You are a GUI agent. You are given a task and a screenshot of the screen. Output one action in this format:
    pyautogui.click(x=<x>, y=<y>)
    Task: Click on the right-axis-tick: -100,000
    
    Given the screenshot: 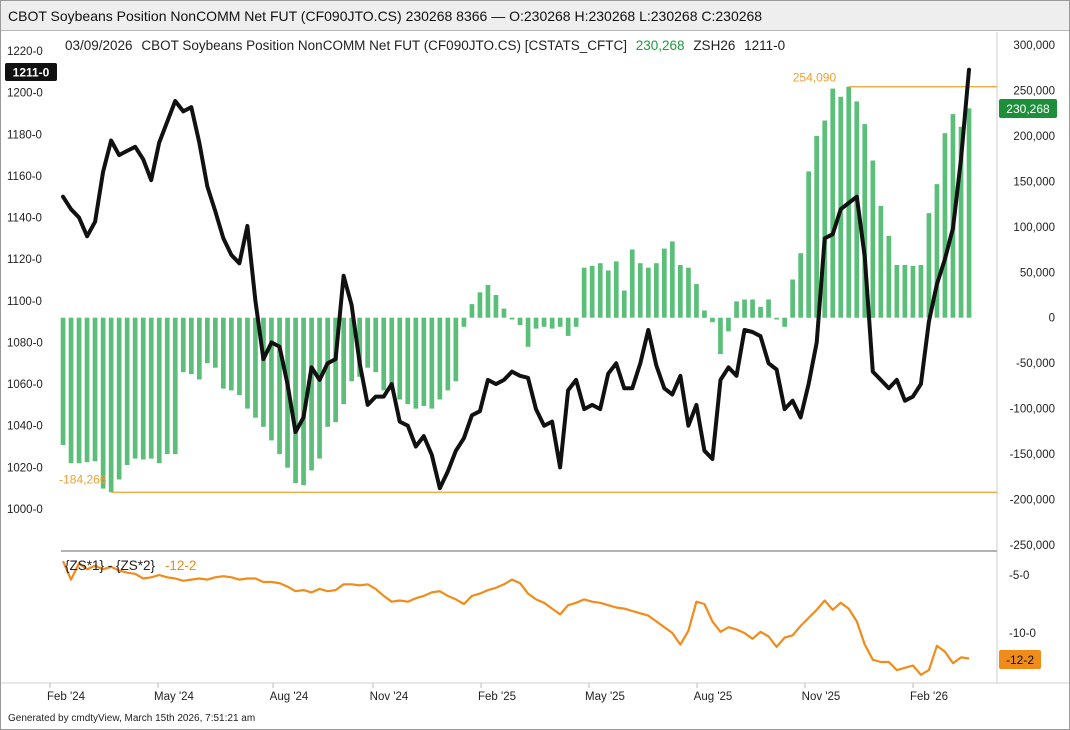 What is the action you would take?
    pyautogui.click(x=1032, y=410)
    